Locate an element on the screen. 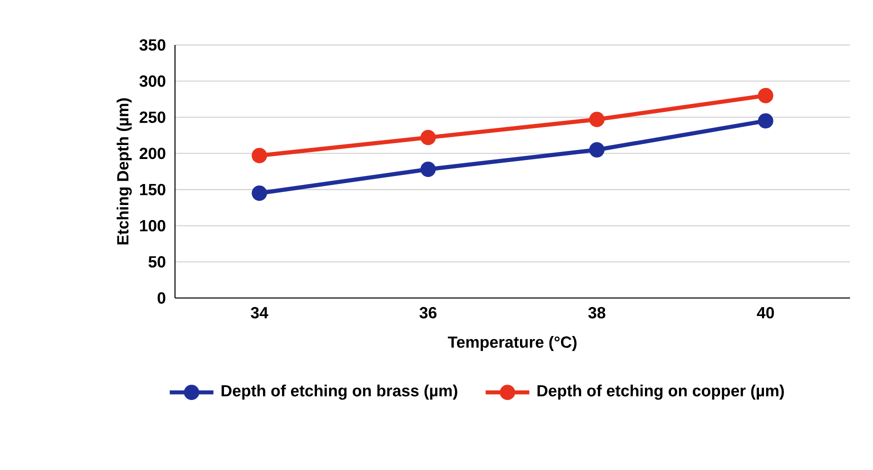 The height and width of the screenshot is (470, 873). legend-label: Depth of etching on brass (µm) is located at coordinates (340, 392).